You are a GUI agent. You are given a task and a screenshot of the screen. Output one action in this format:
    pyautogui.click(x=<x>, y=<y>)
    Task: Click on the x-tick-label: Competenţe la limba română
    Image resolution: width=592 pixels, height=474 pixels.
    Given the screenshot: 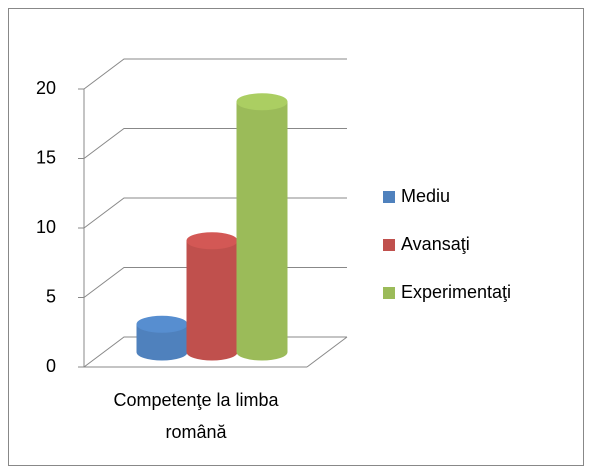 What is the action you would take?
    pyautogui.click(x=196, y=416)
    